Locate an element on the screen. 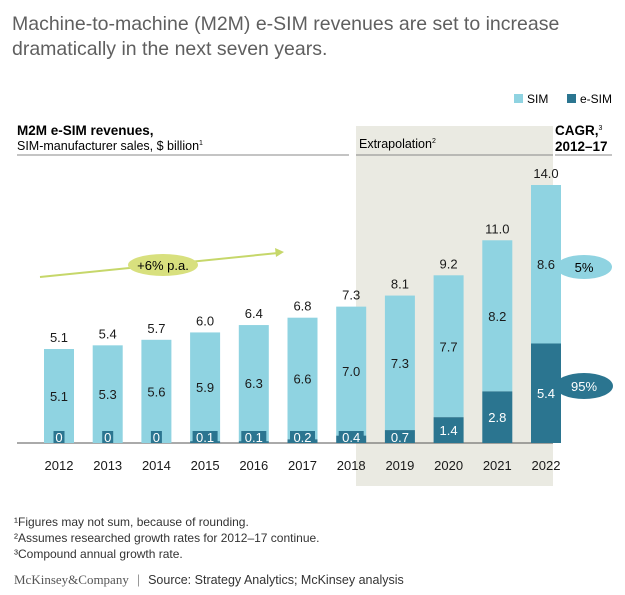 This screenshot has width=625, height=595. x-tick-2016: 2016 is located at coordinates (253, 465).